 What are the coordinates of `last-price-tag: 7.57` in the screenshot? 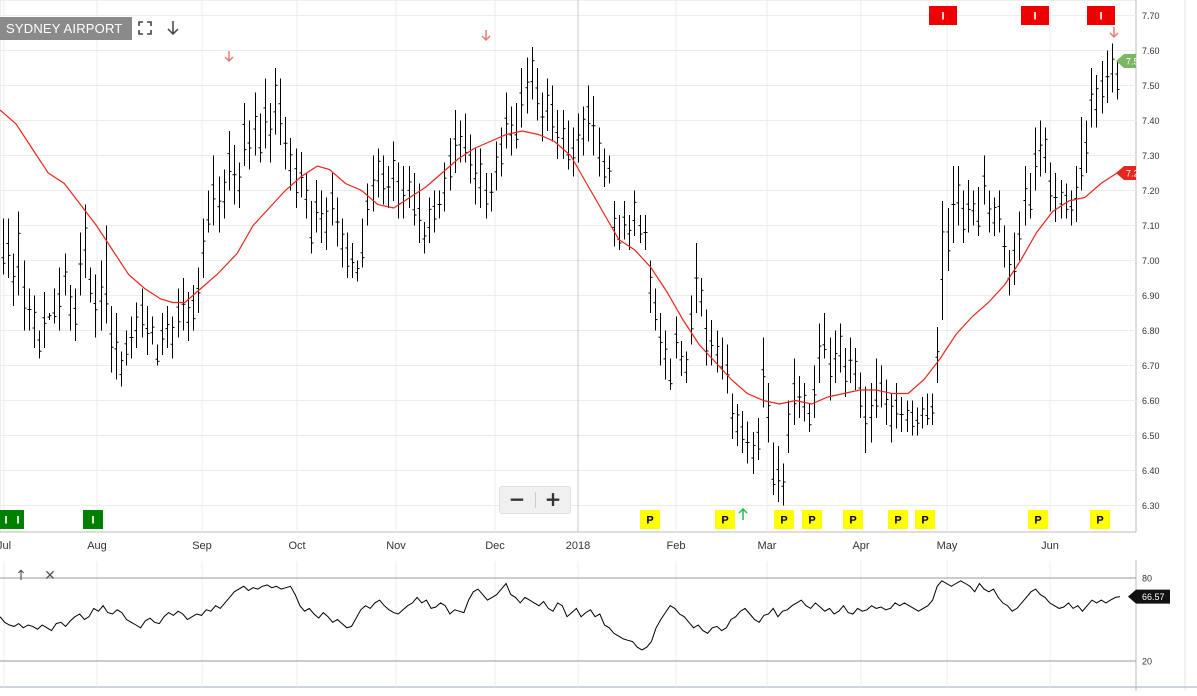 It's located at (1135, 62).